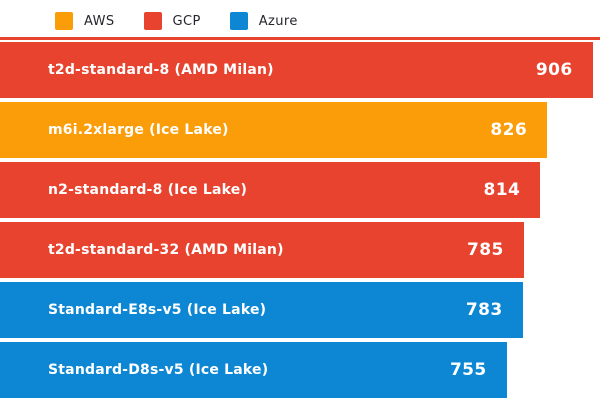 The image size is (600, 400). Describe the element at coordinates (274, 130) in the screenshot. I see `bar-row: m6i.2xlarge (Ice Lake) 826` at that location.